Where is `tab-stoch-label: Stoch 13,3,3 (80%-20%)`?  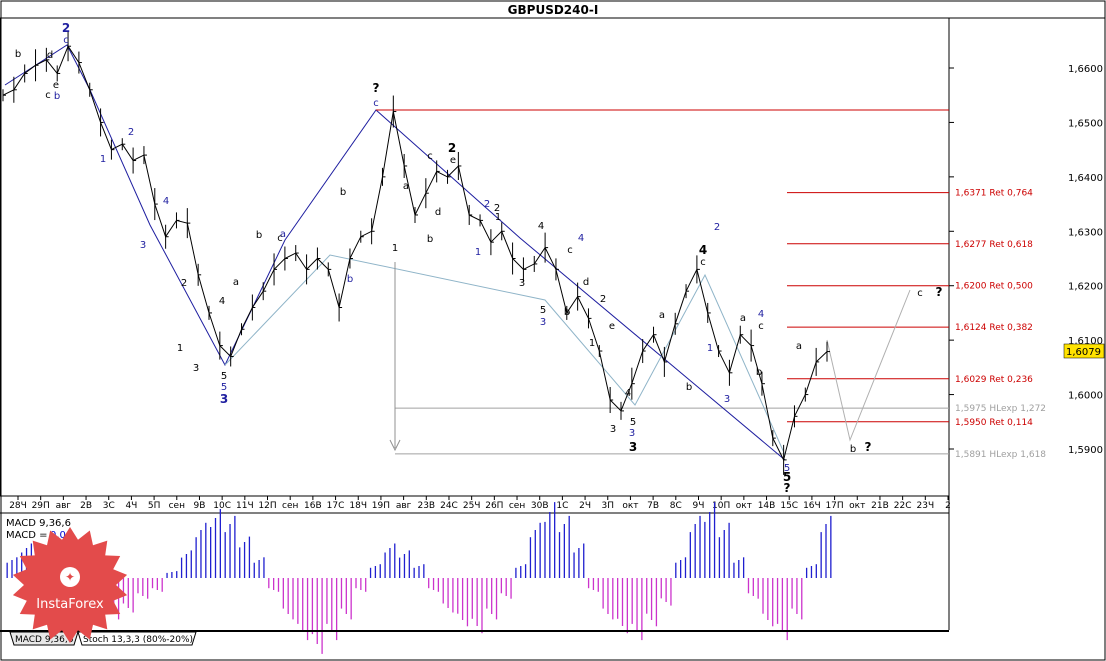
tab-stoch-label: Stoch 13,3,3 (80%-20%) is located at coordinates (138, 640).